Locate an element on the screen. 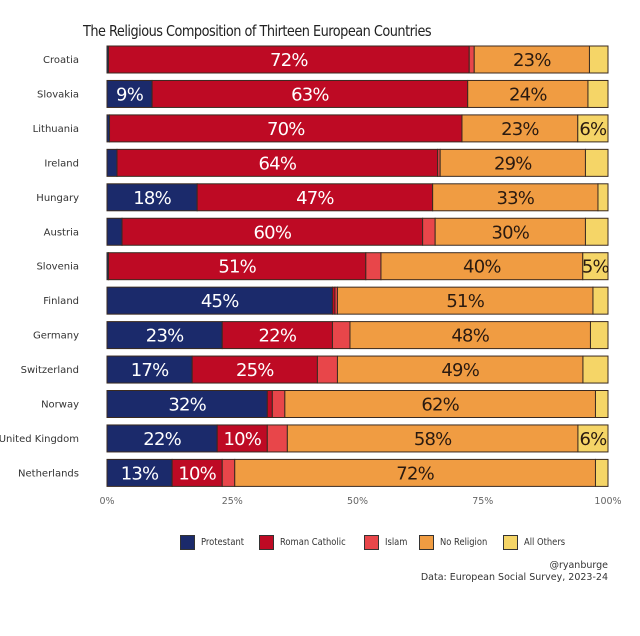 This screenshot has height=636, width=640. data-label-austria-roman-catholic: 60% is located at coordinates (273, 232).